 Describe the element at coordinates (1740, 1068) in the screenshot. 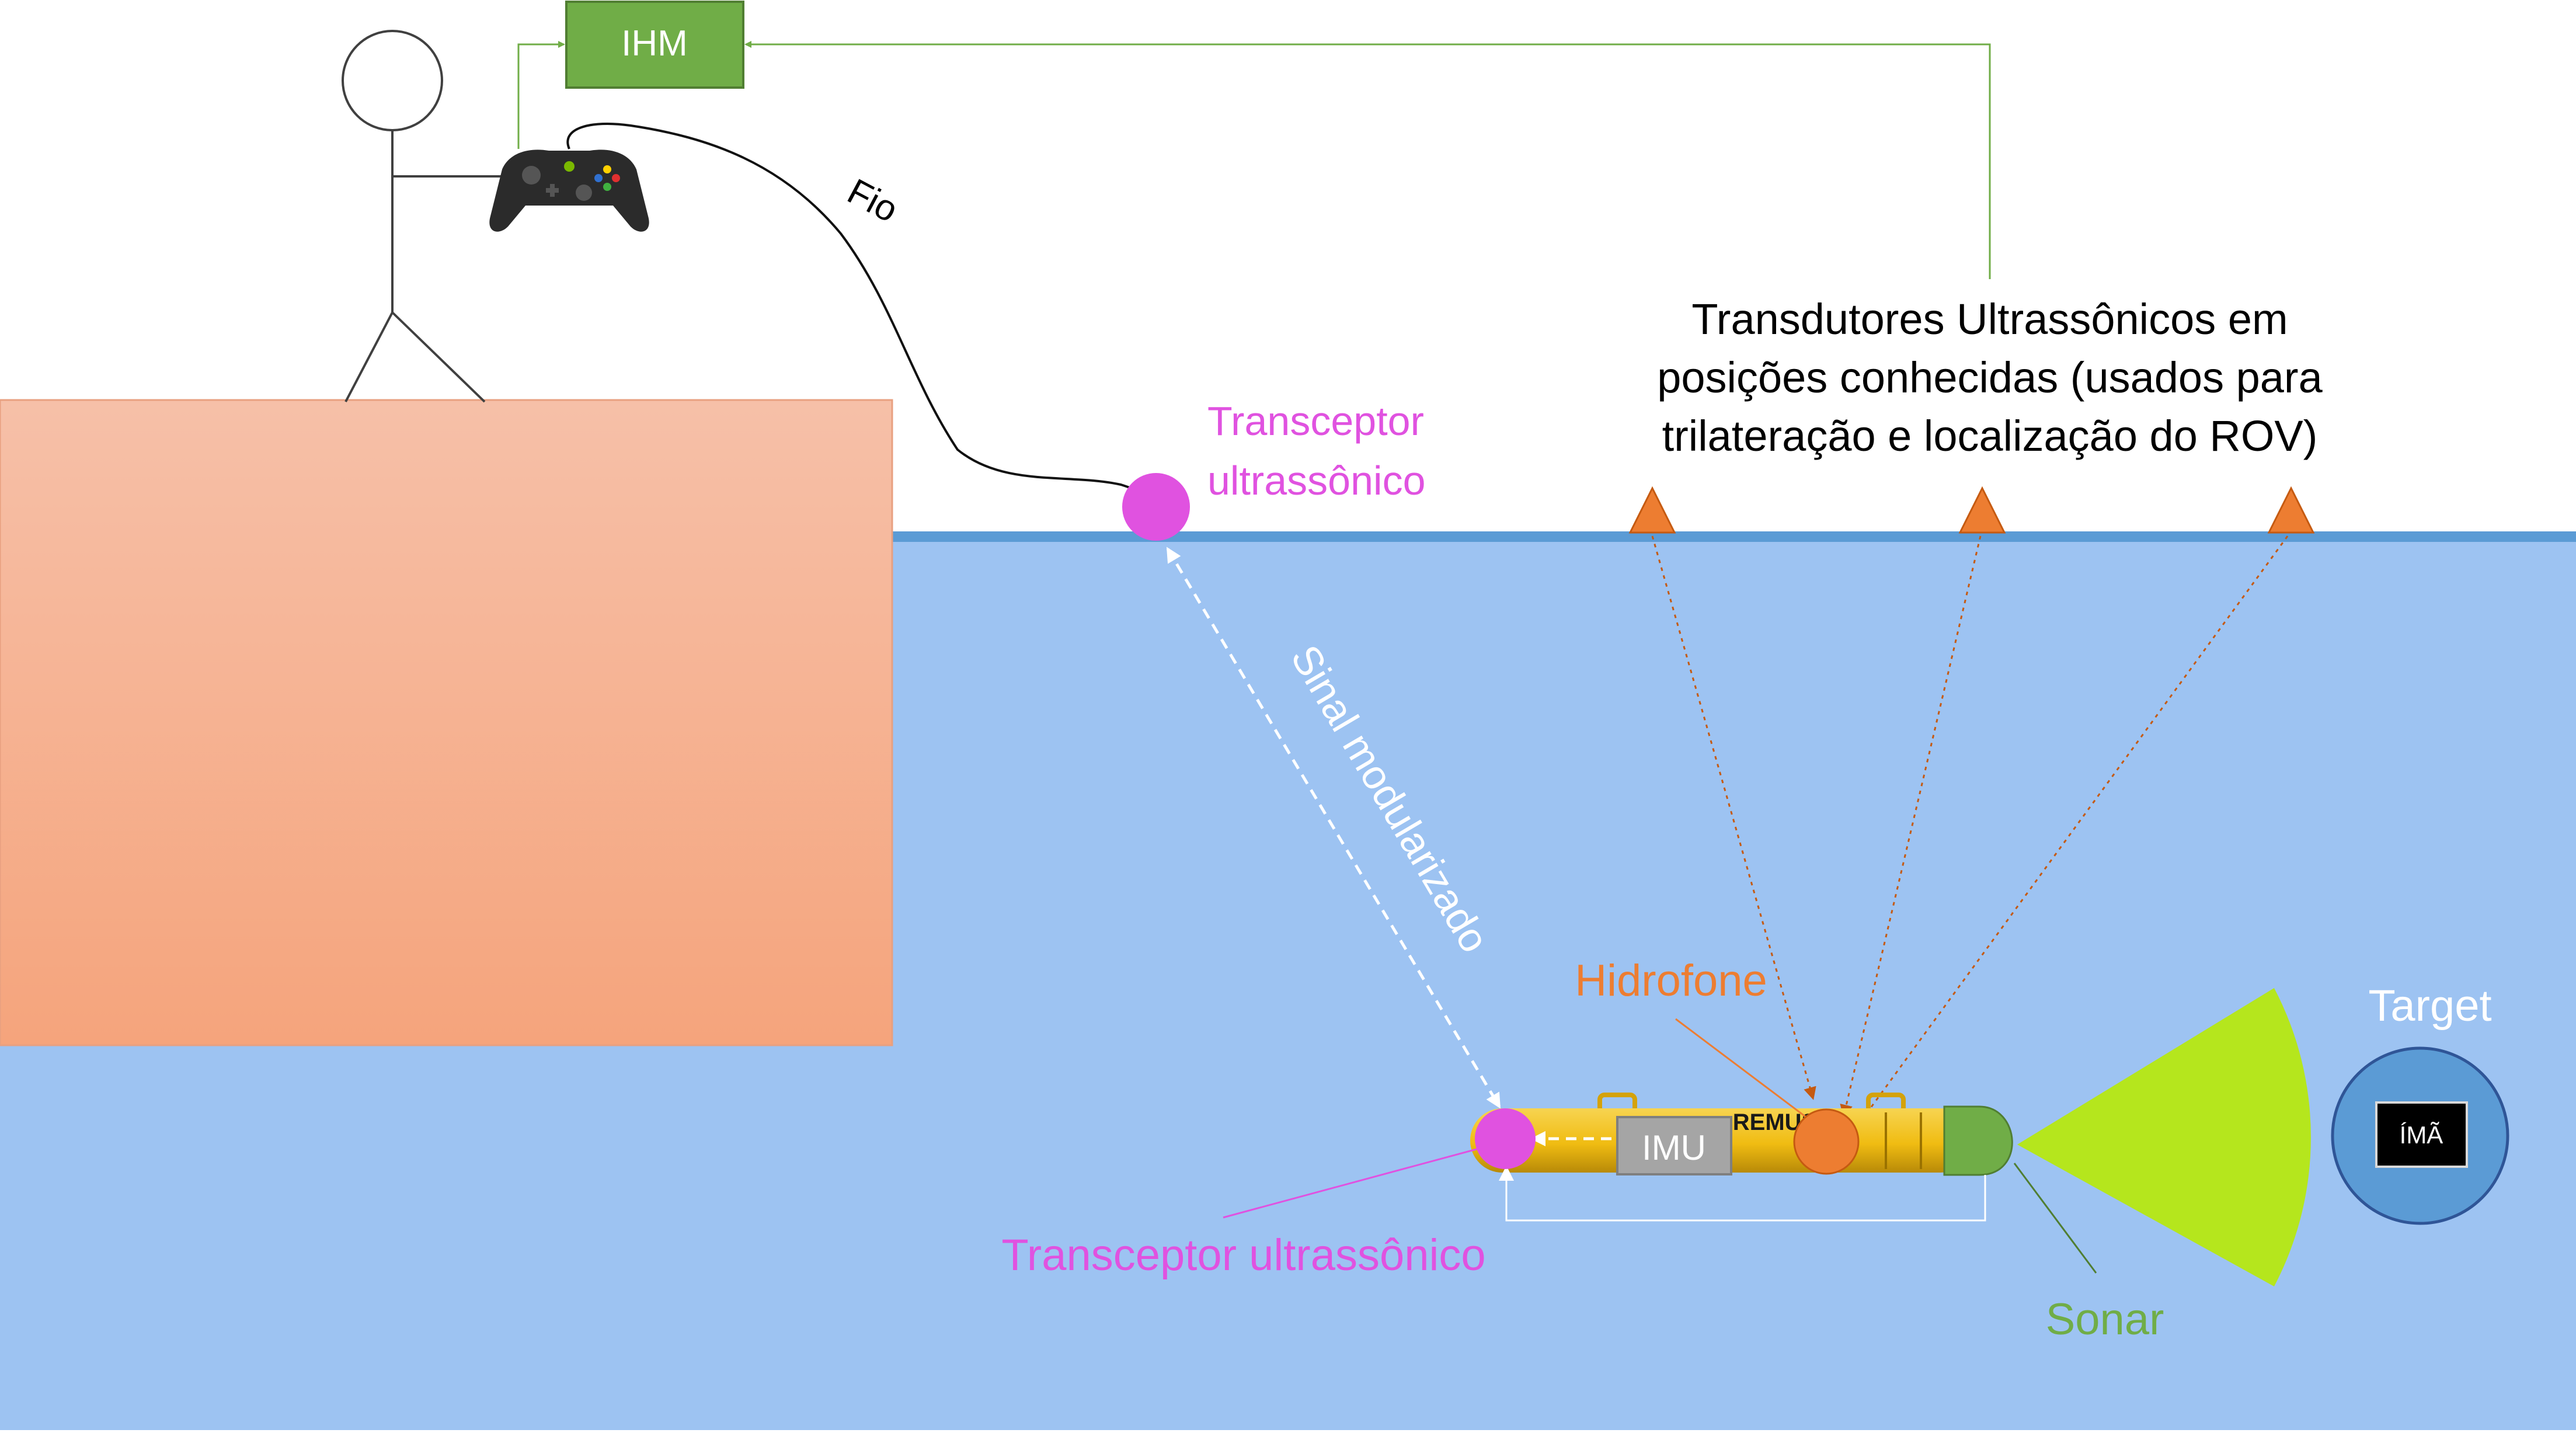

I see `hydrophone-leader` at that location.